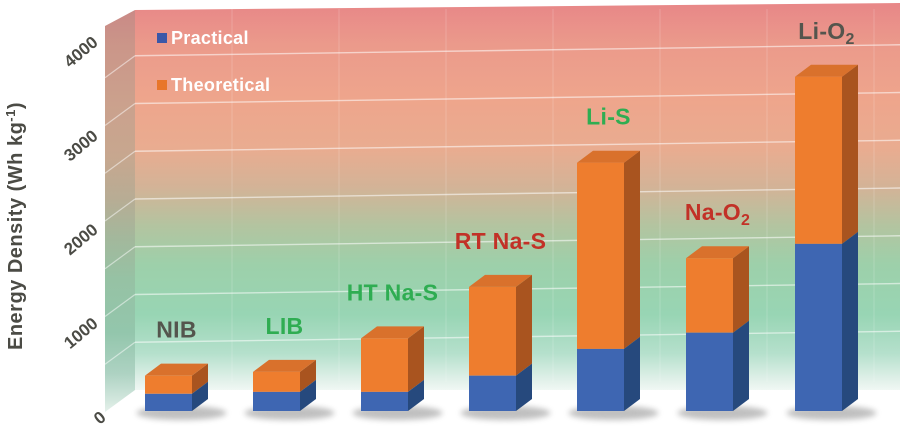 The width and height of the screenshot is (900, 432). I want to click on category-label-text: LIB, so click(285, 326).